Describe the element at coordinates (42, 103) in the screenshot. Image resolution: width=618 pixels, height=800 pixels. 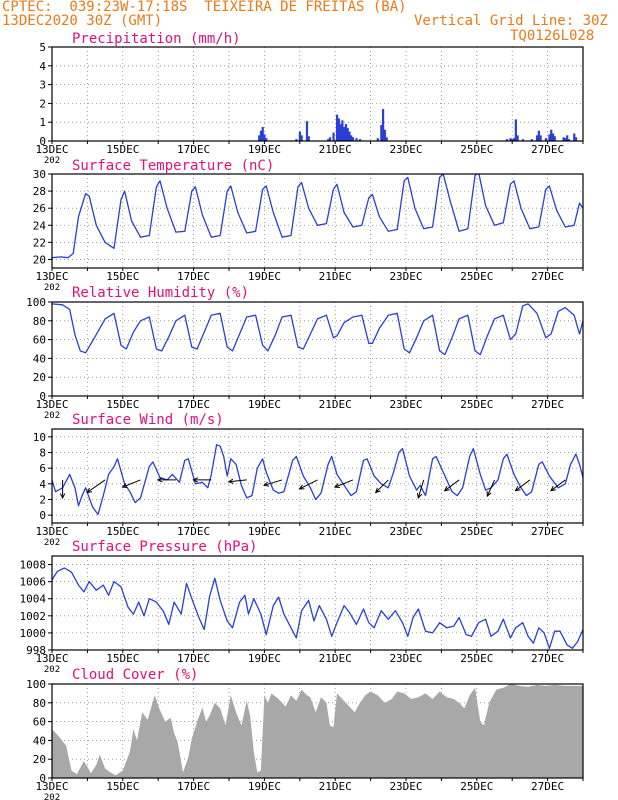
I see `y-tick-label: 2` at that location.